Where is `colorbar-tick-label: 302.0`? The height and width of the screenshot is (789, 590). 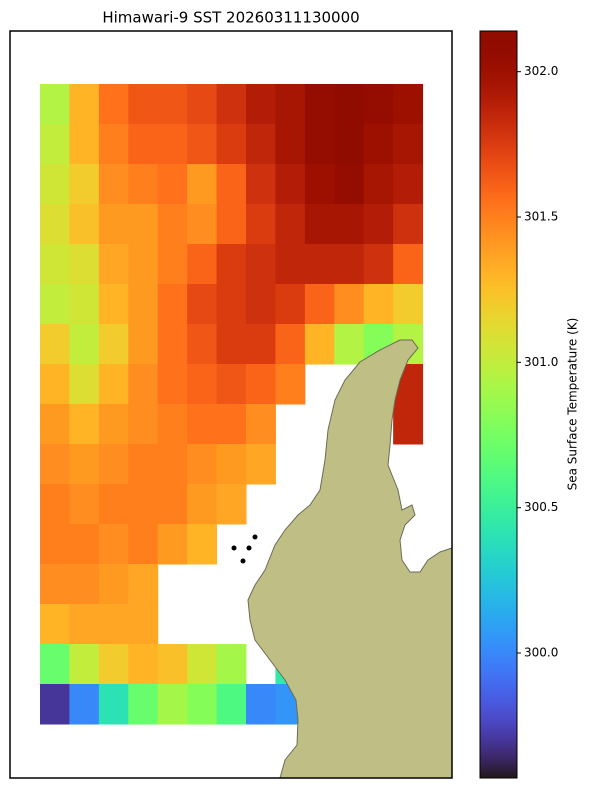 colorbar-tick-label: 302.0 is located at coordinates (541, 71).